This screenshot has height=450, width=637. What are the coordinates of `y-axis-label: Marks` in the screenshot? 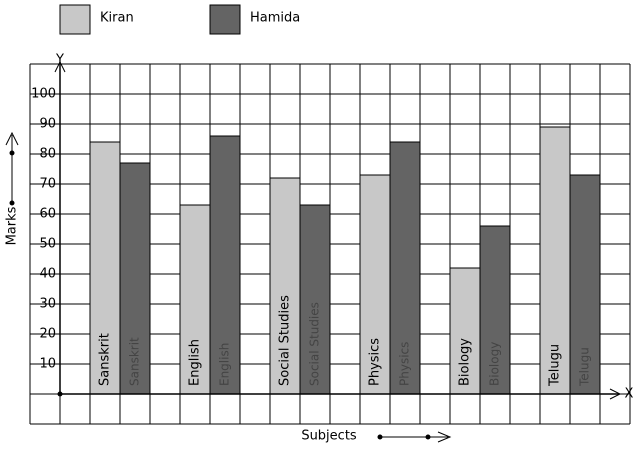 It's located at (12, 225).